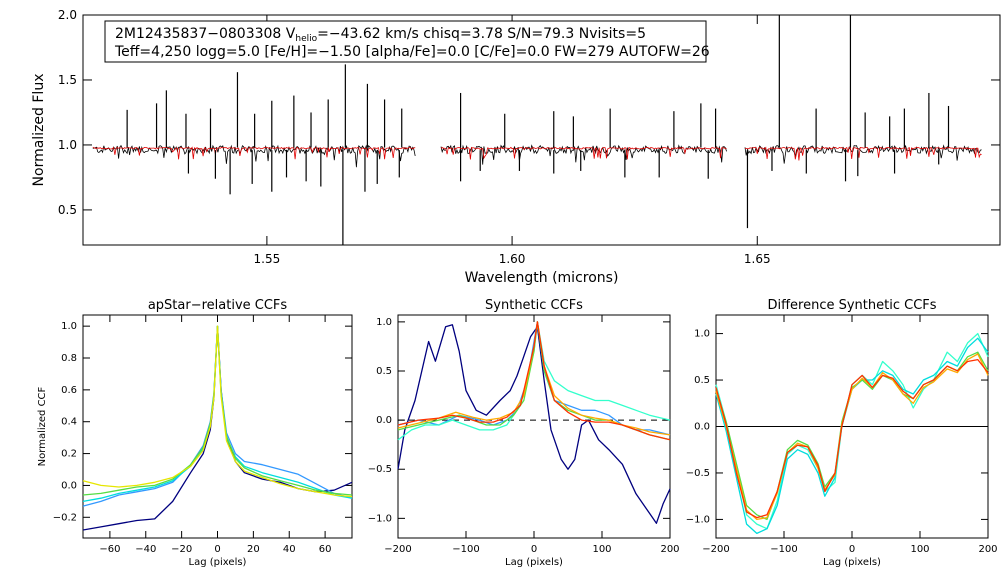  What do you see at coordinates (42, 426) in the screenshot?
I see `y-axis-label: Normalized CCF` at bounding box center [42, 426].